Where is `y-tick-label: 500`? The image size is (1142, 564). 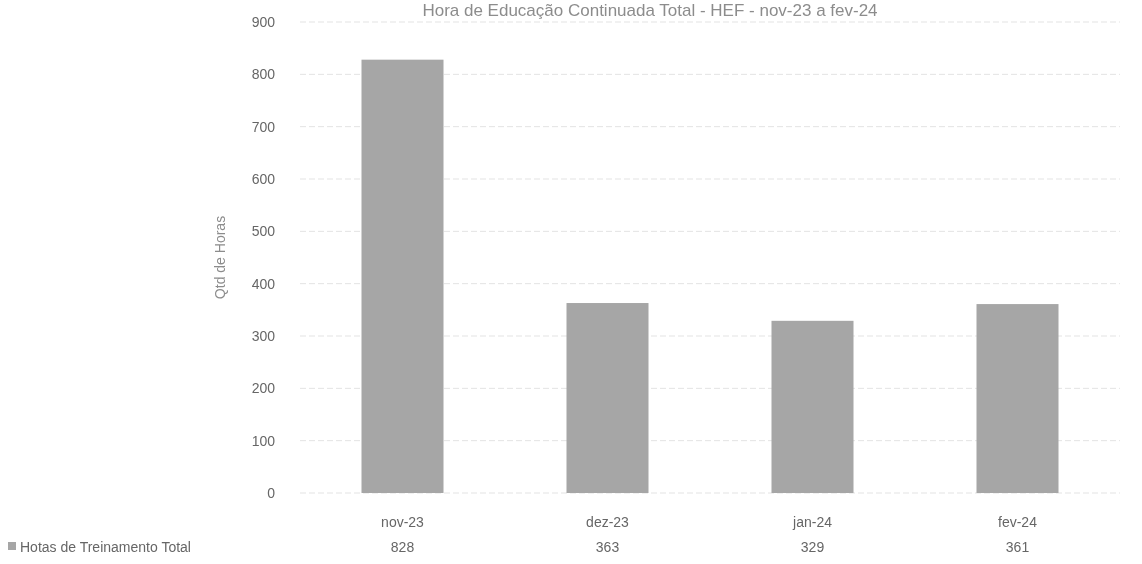 y-tick-label: 500 is located at coordinates (263, 231).